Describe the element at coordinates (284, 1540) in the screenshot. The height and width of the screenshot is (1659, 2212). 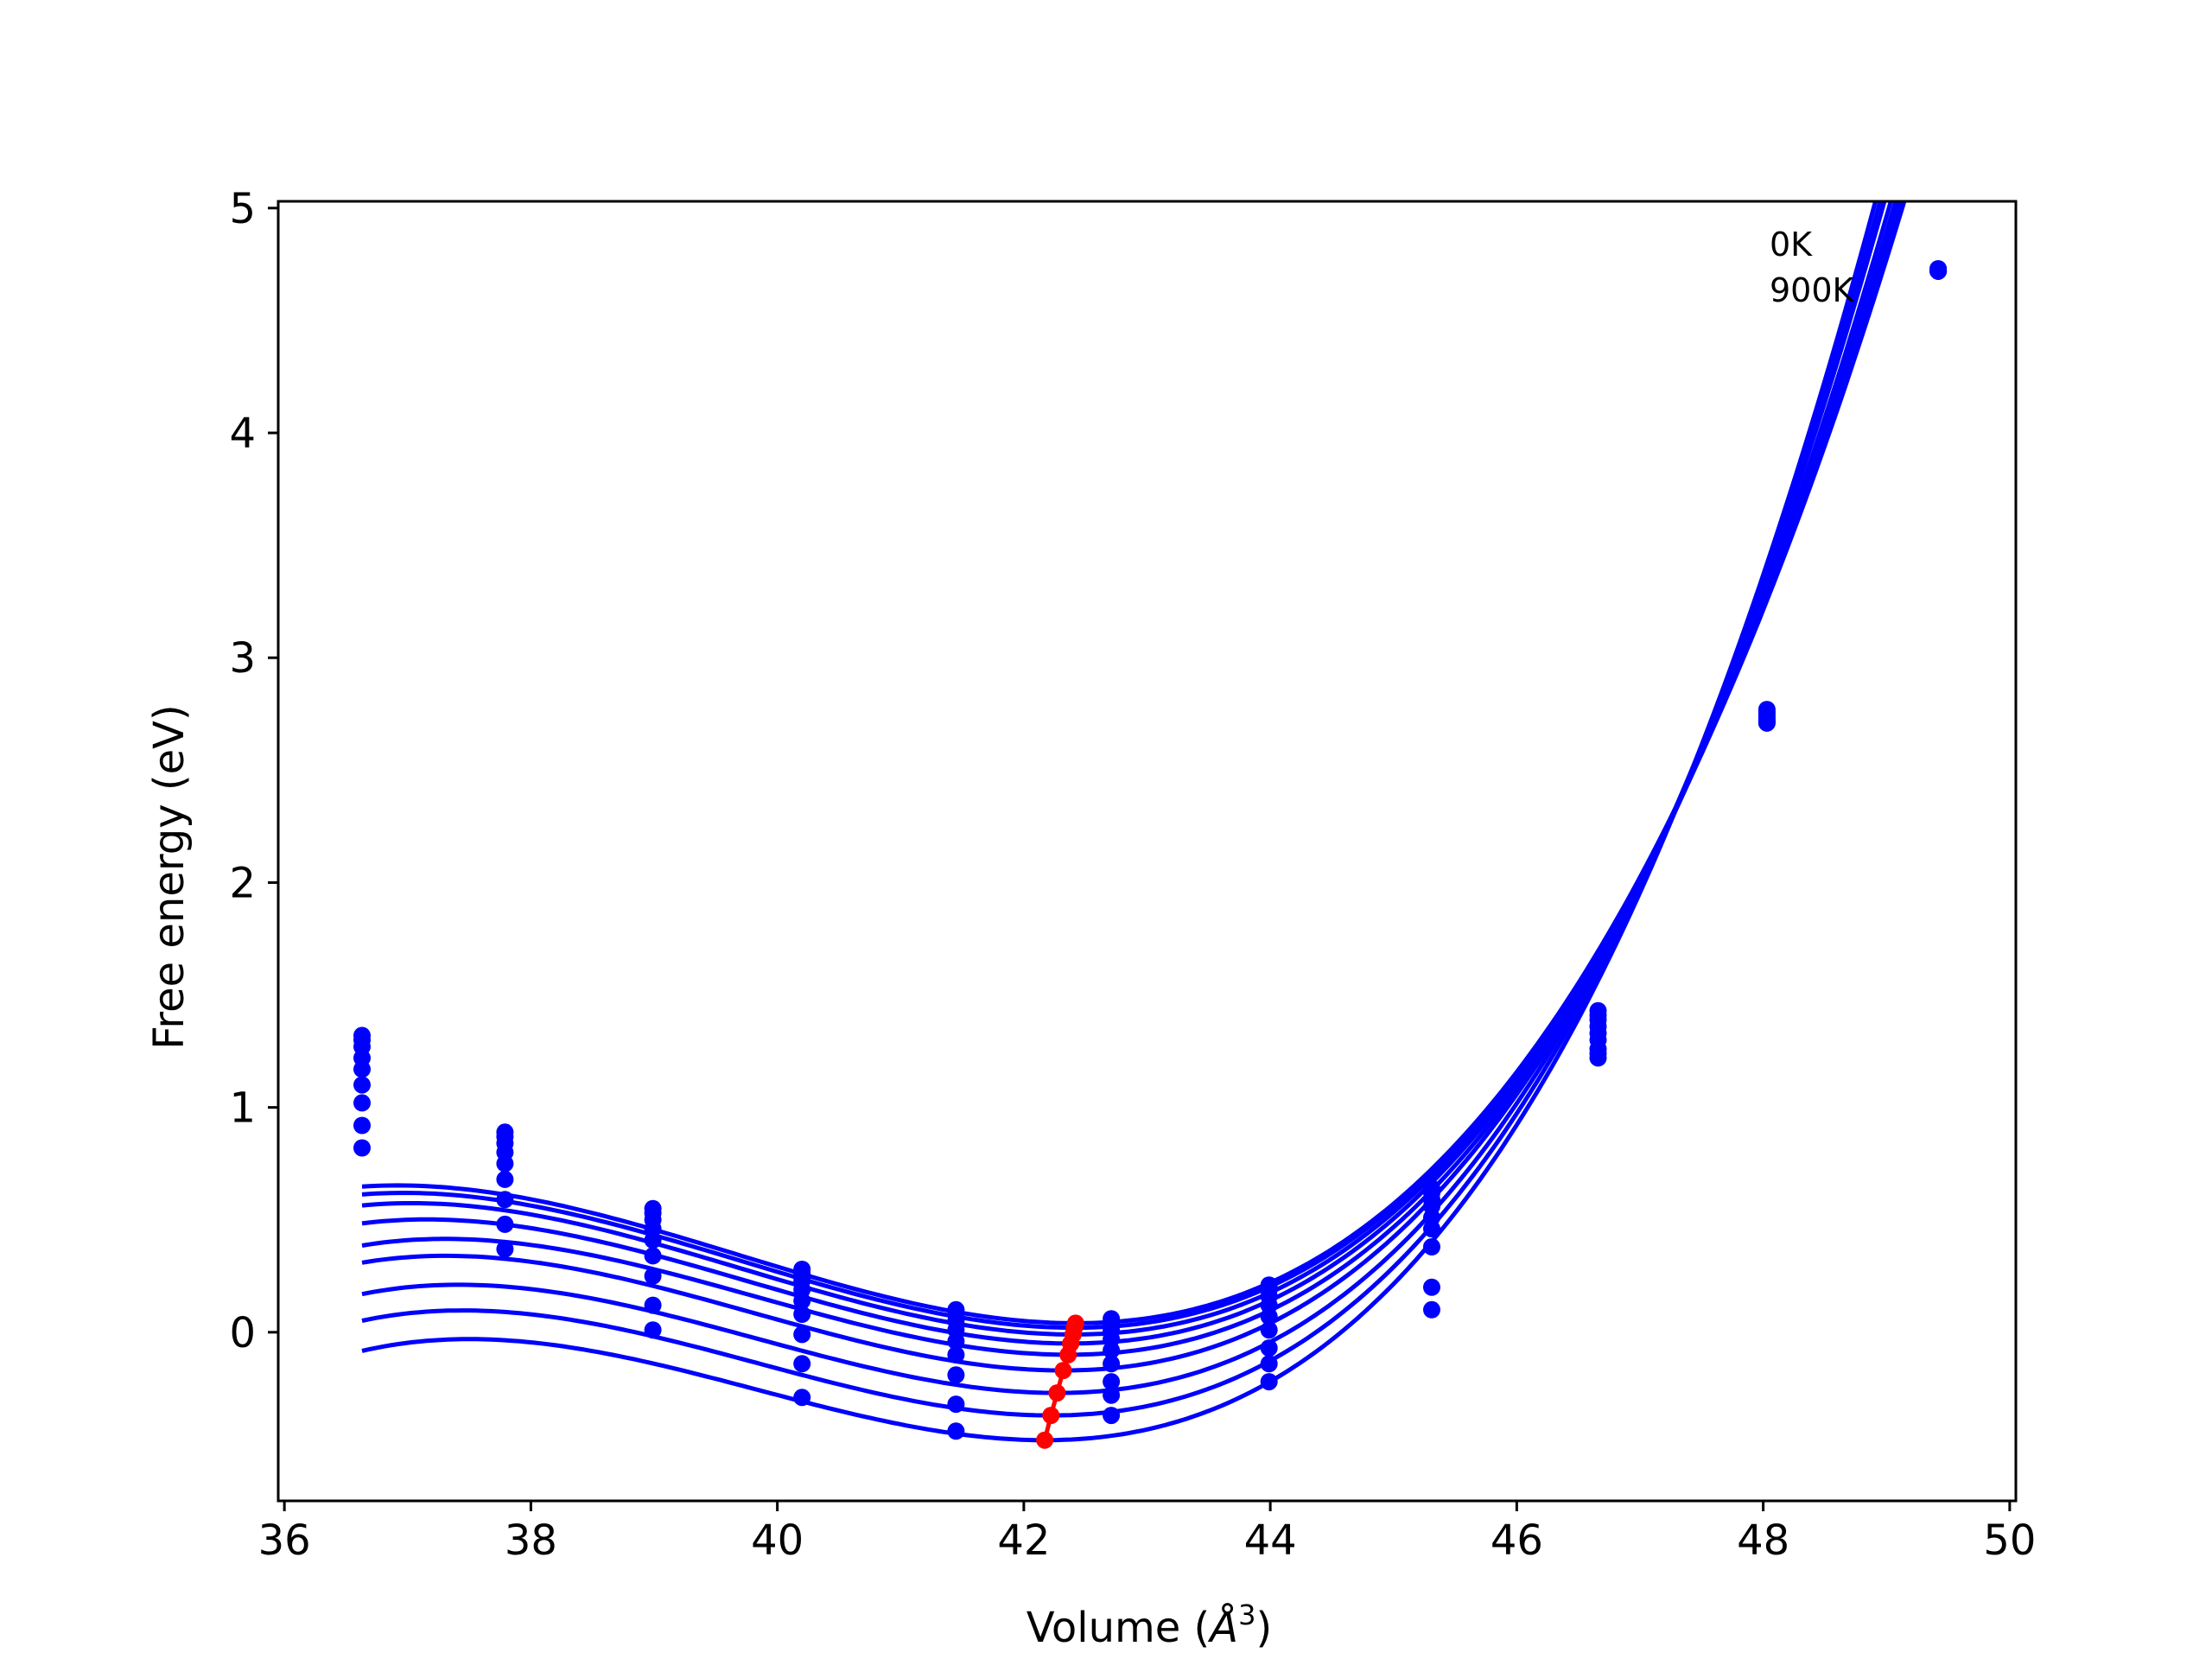
I see `x-tick-label-36: 36` at that location.